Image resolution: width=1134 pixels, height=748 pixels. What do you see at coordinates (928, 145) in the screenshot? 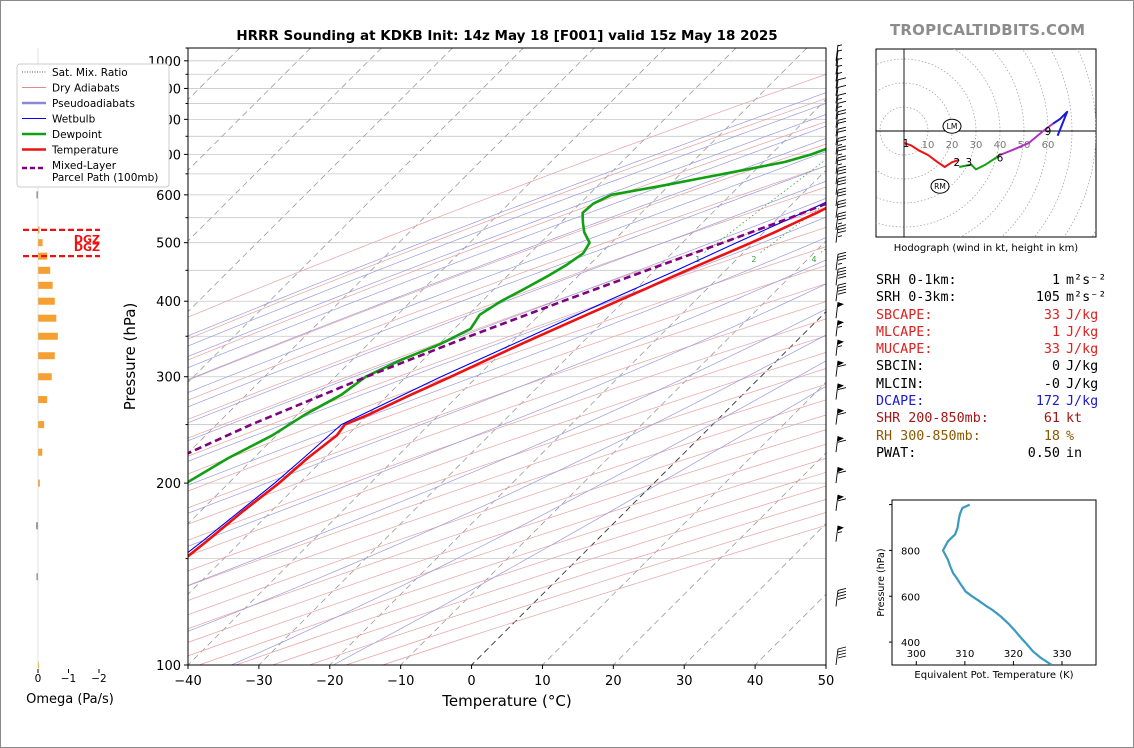
I see `hodograph-ring-label: 10` at bounding box center [928, 145].